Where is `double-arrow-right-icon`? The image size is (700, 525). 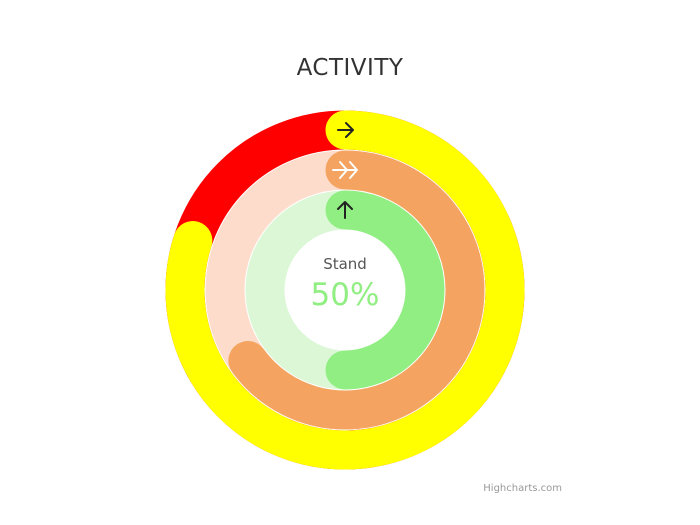 double-arrow-right-icon is located at coordinates (345, 170).